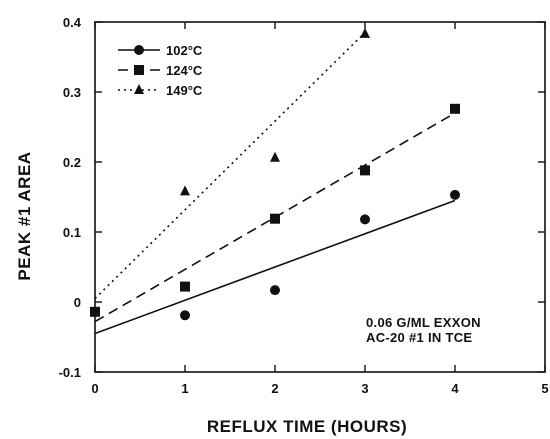 This screenshot has height=439, width=550. What do you see at coordinates (72, 22) in the screenshot?
I see `y-tick-label: 0.4` at bounding box center [72, 22].